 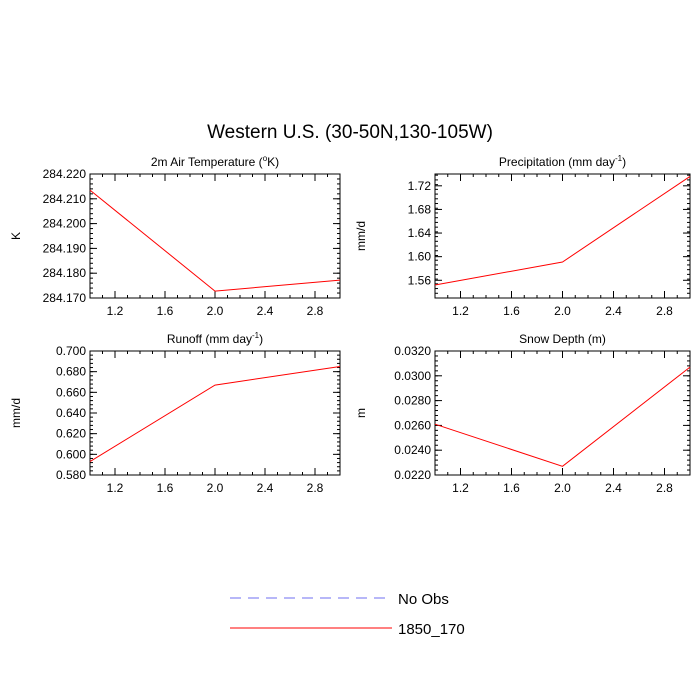 I want to click on panel-title-tail: K), so click(x=273, y=162).